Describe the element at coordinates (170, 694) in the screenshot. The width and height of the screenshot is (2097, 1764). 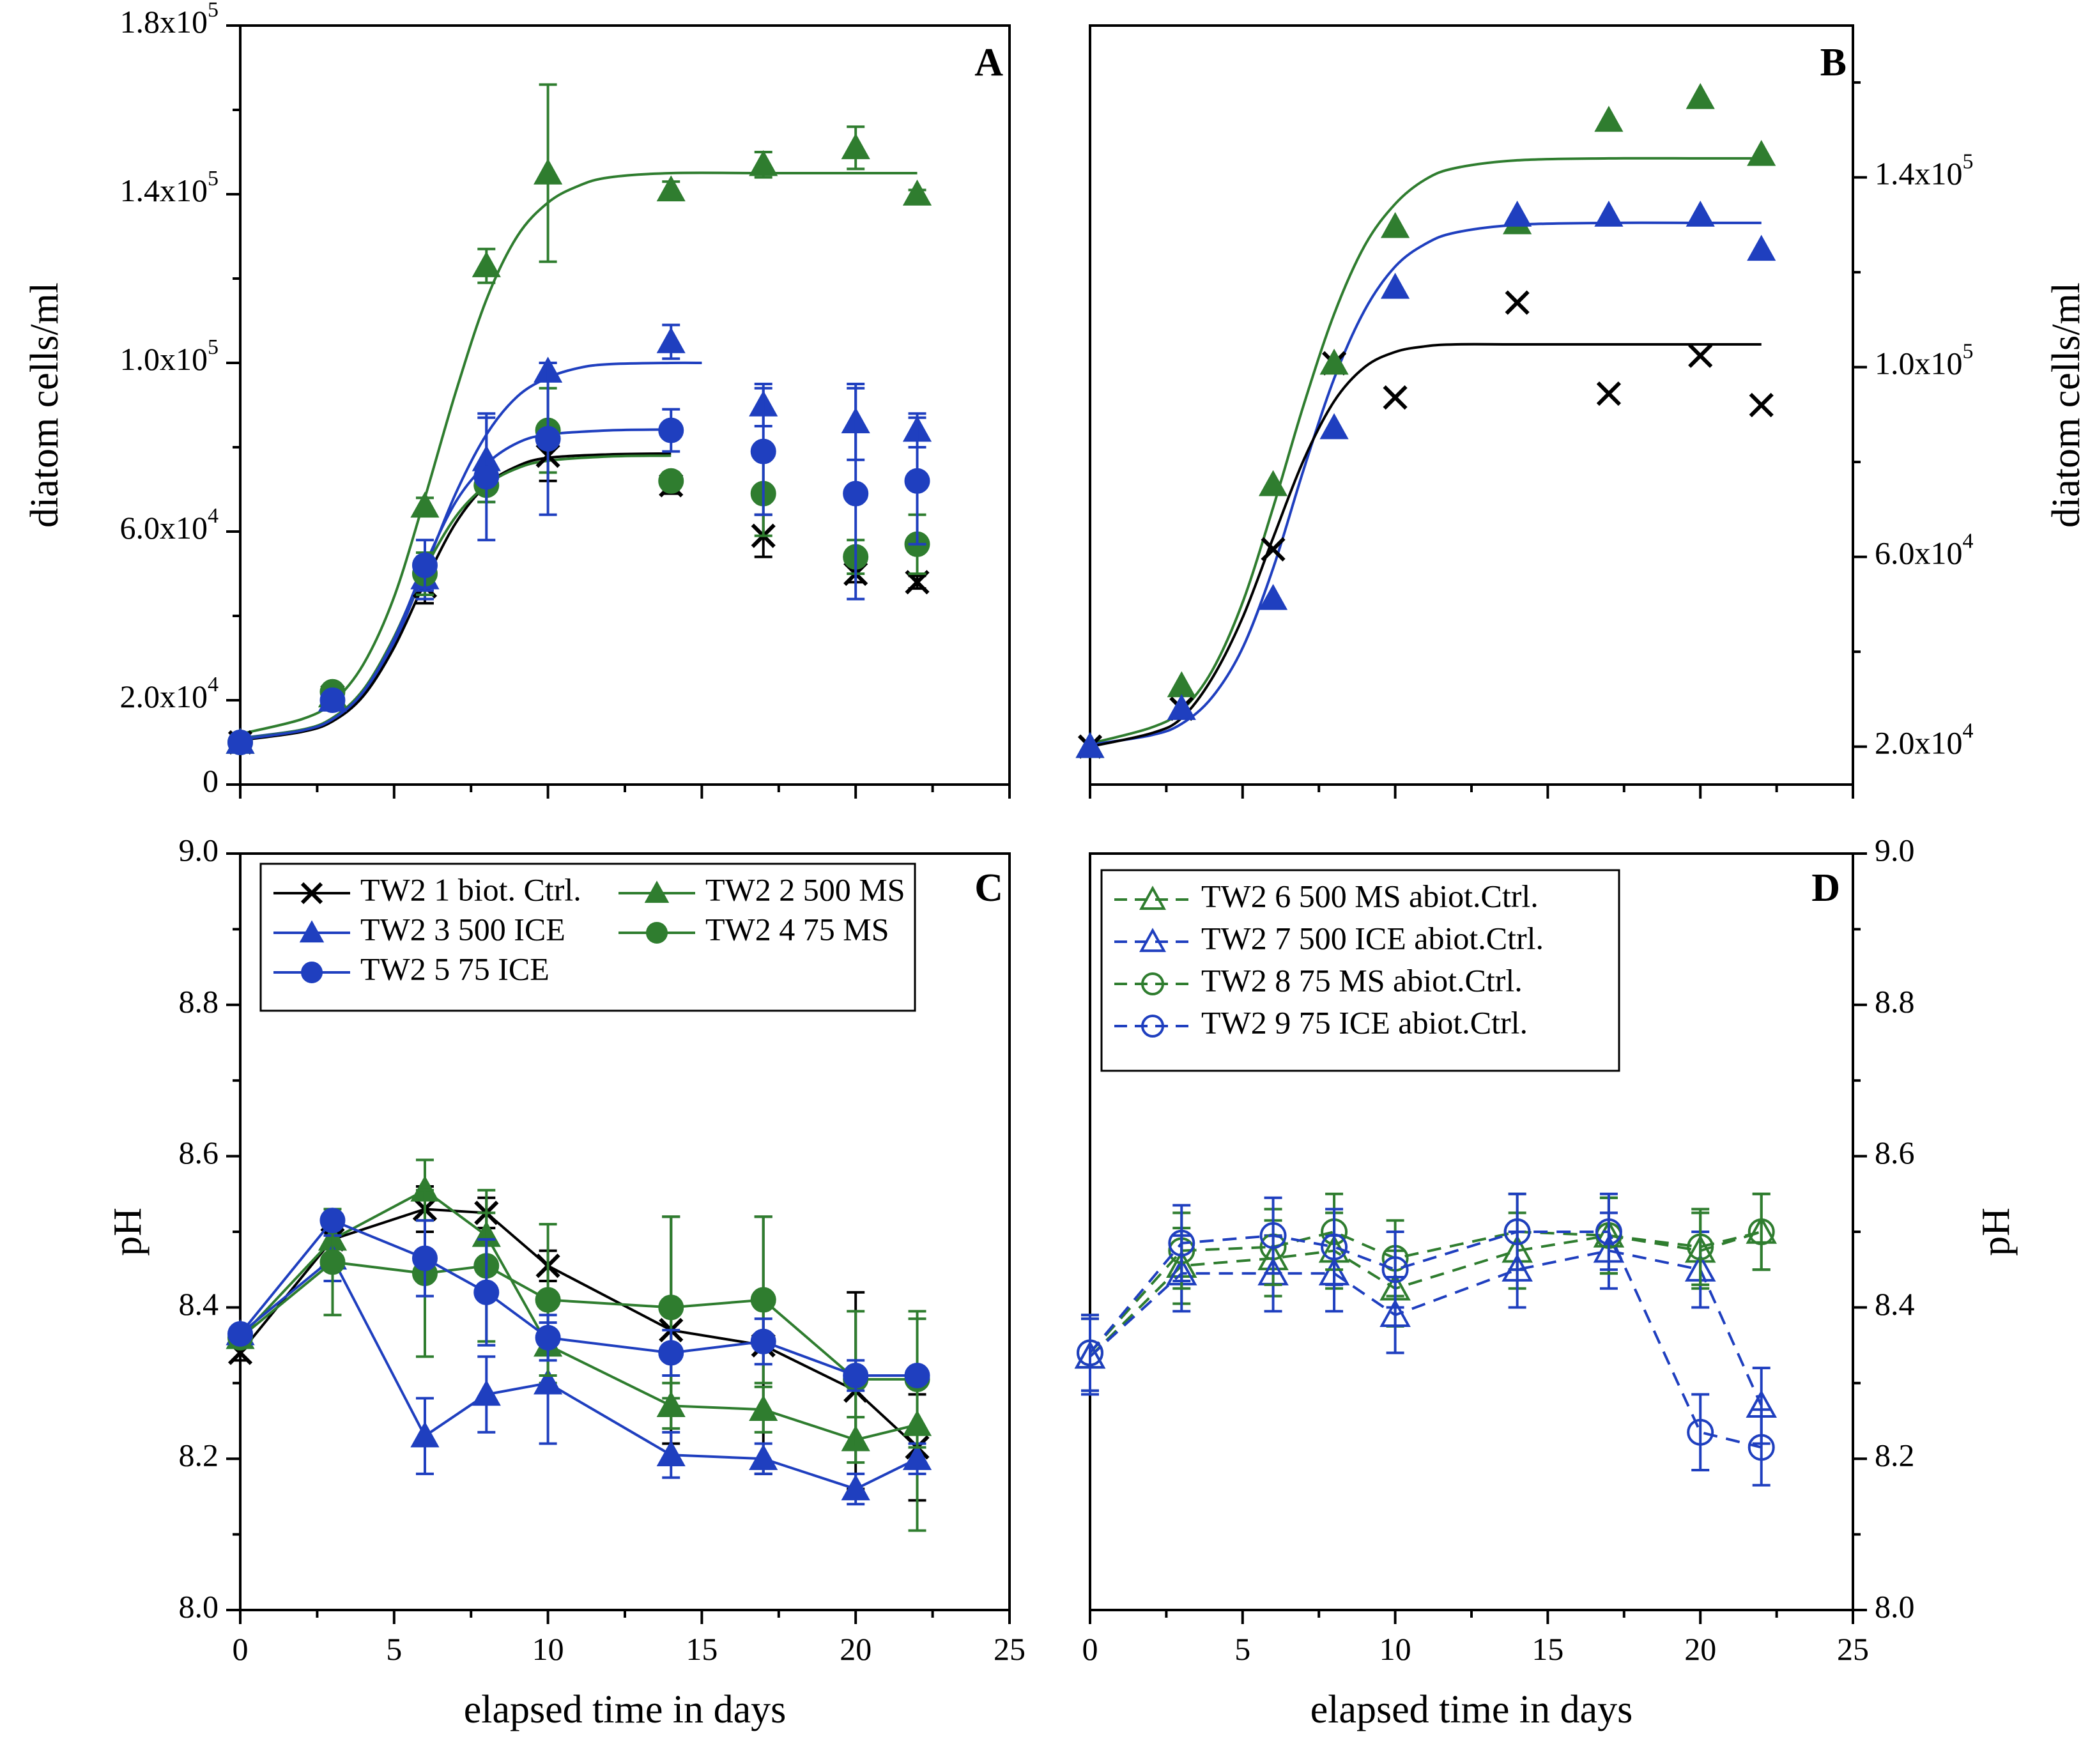
I see `y-tick-label: 2.0x10⁴` at that location.